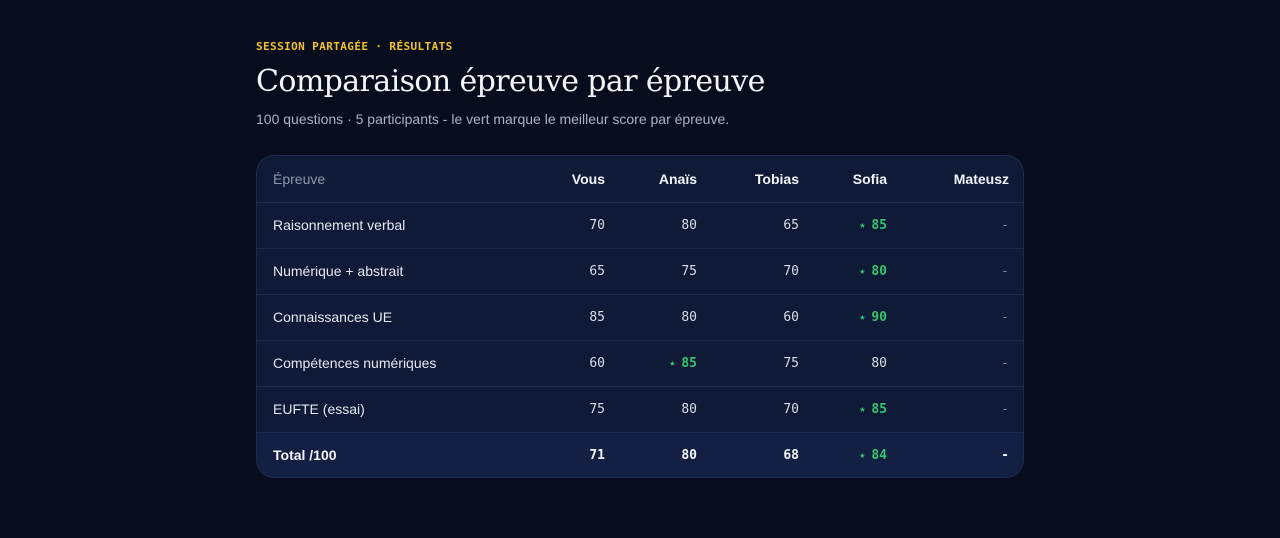  What do you see at coordinates (354, 46) in the screenshot?
I see `session-eyebrow: SESSION PARTAGÉE · RÉSULTATS` at bounding box center [354, 46].